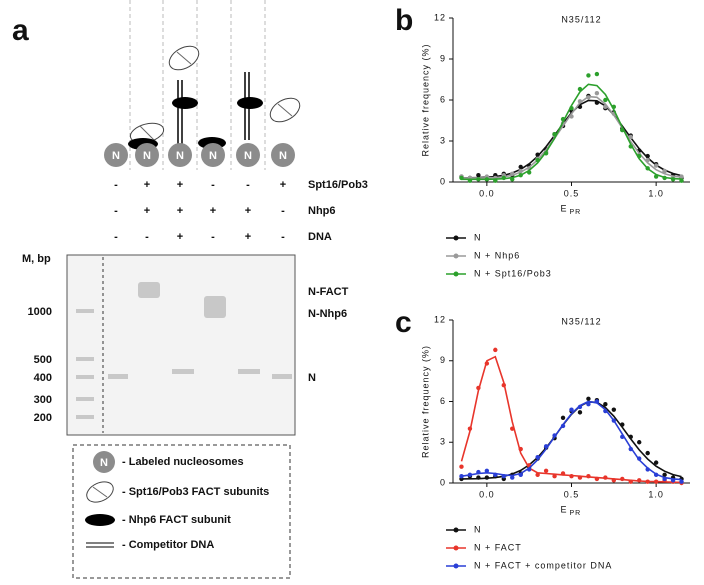 Image resolution: width=704 pixels, height=585 pixels. I want to click on band-label: N-FACT, so click(328, 292).